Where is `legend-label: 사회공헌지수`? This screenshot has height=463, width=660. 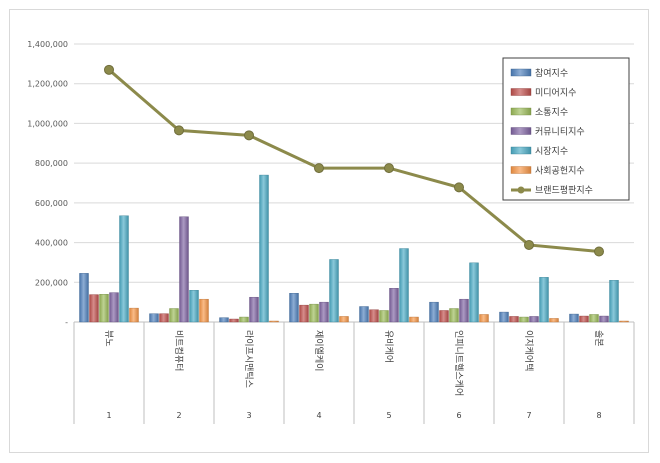 legend-label: 사회공헌지수 is located at coordinates (560, 171).